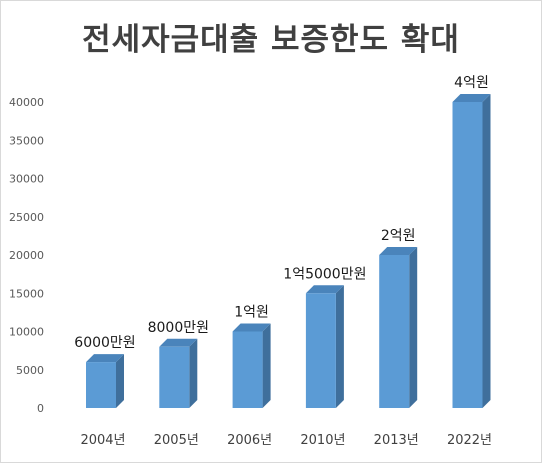  Describe the element at coordinates (26, 217) in the screenshot. I see `y-tick-label: 25000` at that location.